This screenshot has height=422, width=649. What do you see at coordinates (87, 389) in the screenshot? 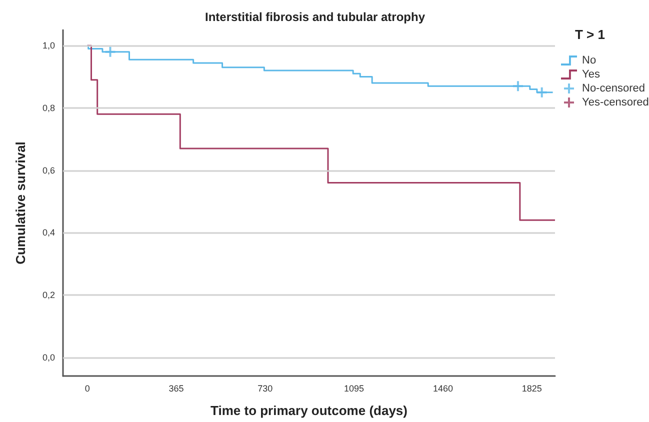
I see `x-tick-label: 0` at bounding box center [87, 389].